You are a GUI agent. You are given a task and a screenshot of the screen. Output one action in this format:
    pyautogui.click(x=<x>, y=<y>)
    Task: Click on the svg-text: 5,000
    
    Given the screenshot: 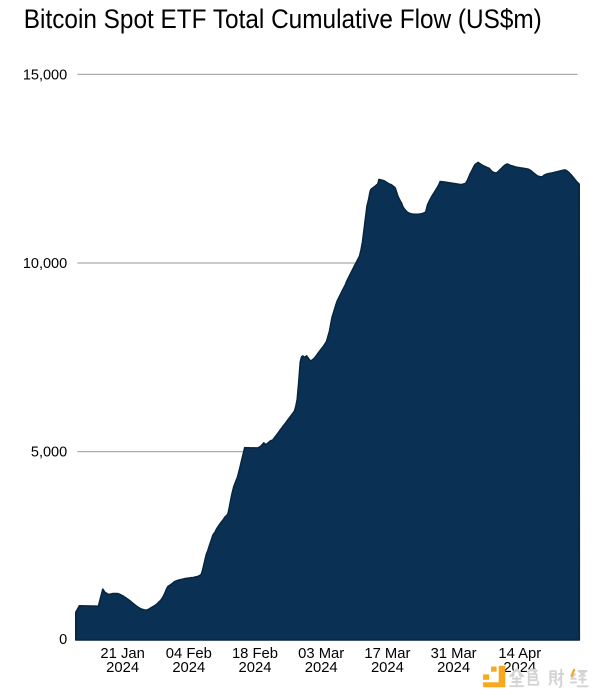 What is the action you would take?
    pyautogui.click(x=49, y=453)
    